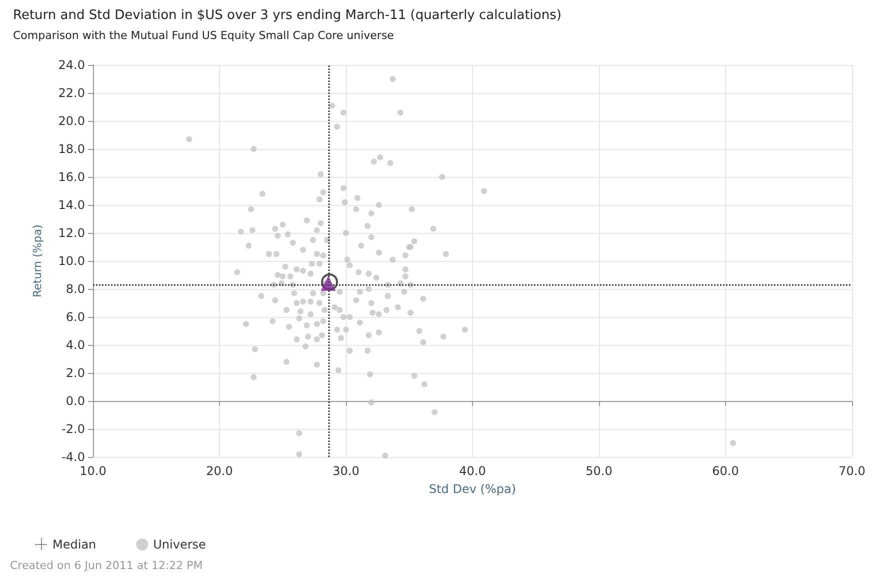 This screenshot has height=580, width=877. I want to click on y-tick-label: 8.0, so click(75, 289).